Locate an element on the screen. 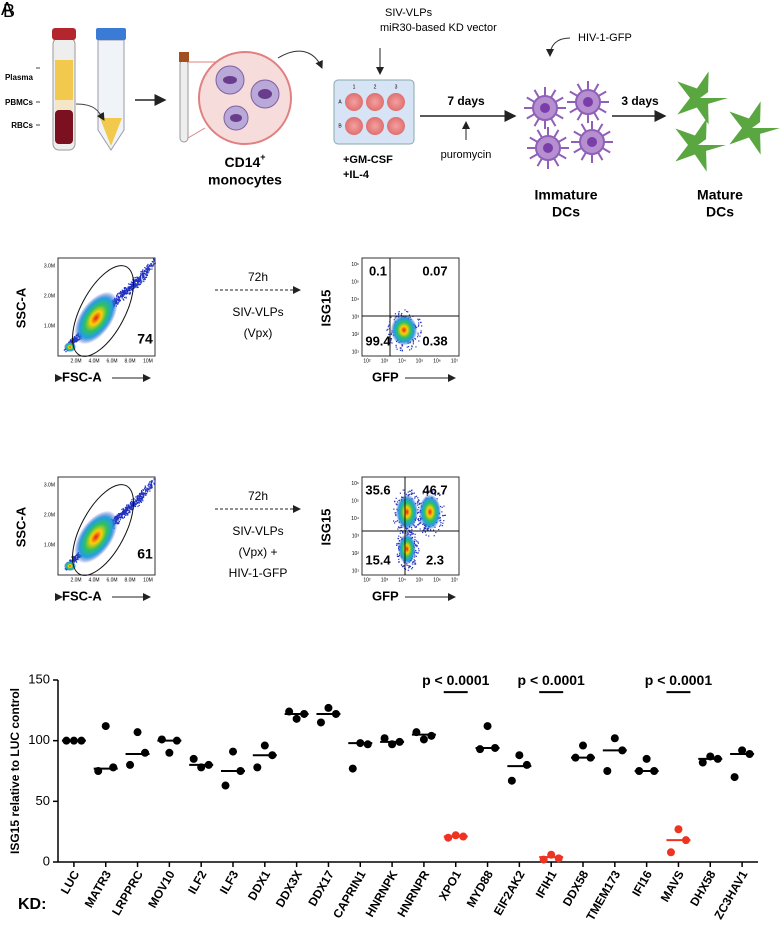  quadrant-value: 99.4 is located at coordinates (378, 340).